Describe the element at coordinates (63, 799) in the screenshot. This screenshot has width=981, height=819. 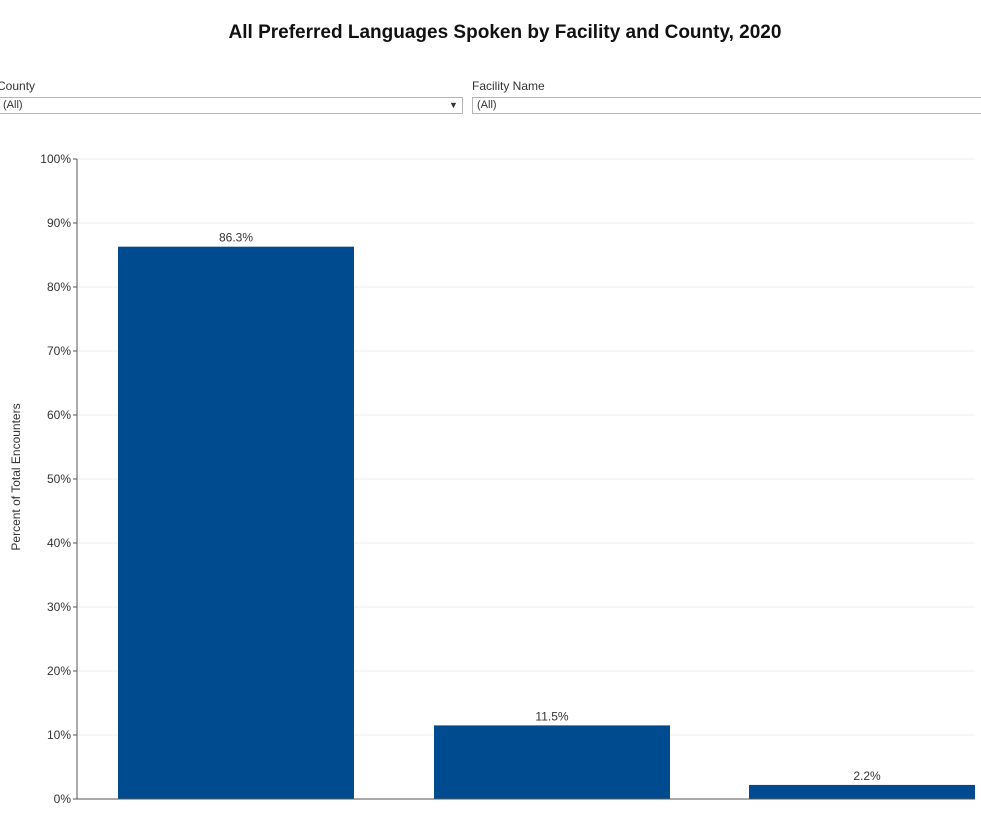
I see `y-tick-label: 0%` at that location.